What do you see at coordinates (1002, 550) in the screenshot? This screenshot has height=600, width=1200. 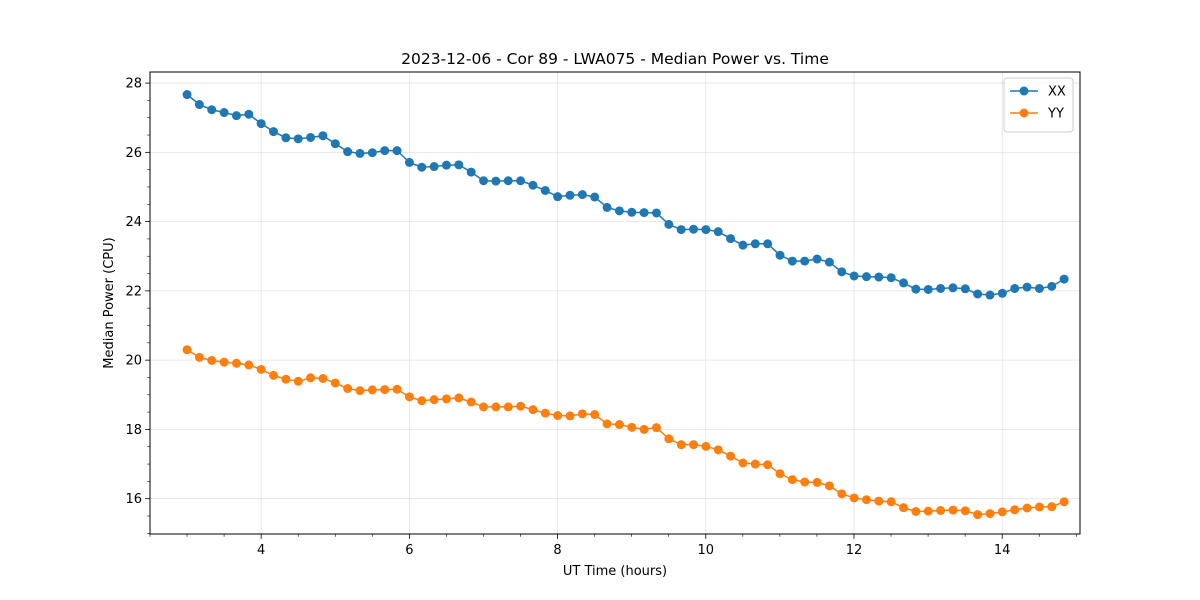 I see `x-tick-label: 14` at bounding box center [1002, 550].